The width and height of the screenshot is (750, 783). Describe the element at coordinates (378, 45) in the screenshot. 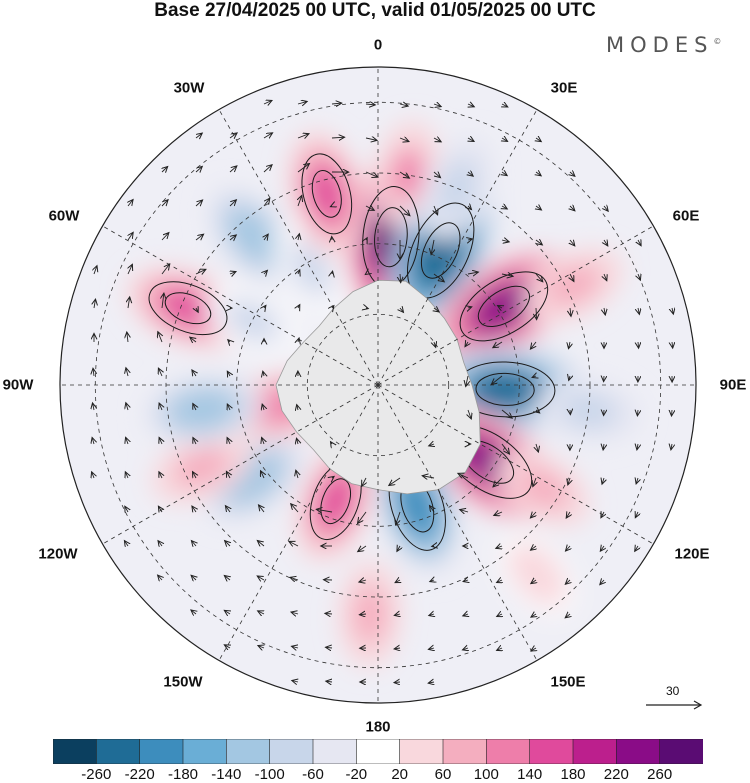

I see `lon-label-0: 0` at that location.